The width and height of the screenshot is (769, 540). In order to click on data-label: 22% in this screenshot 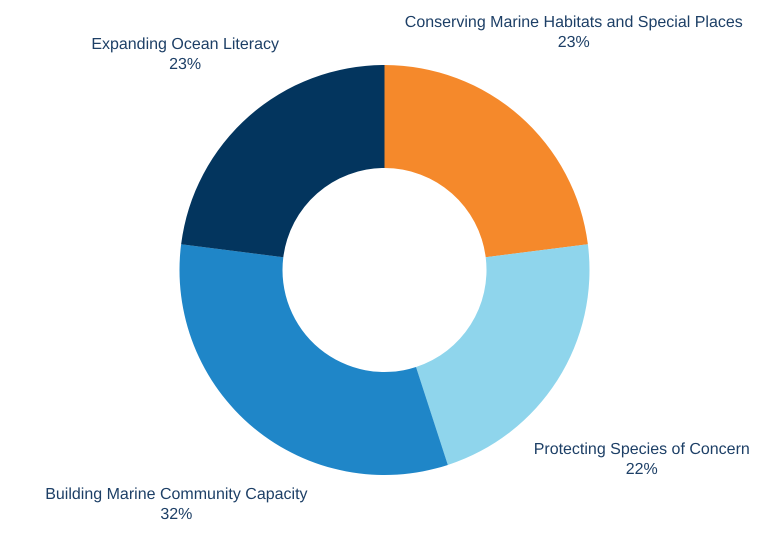, I will do `click(642, 469)`.